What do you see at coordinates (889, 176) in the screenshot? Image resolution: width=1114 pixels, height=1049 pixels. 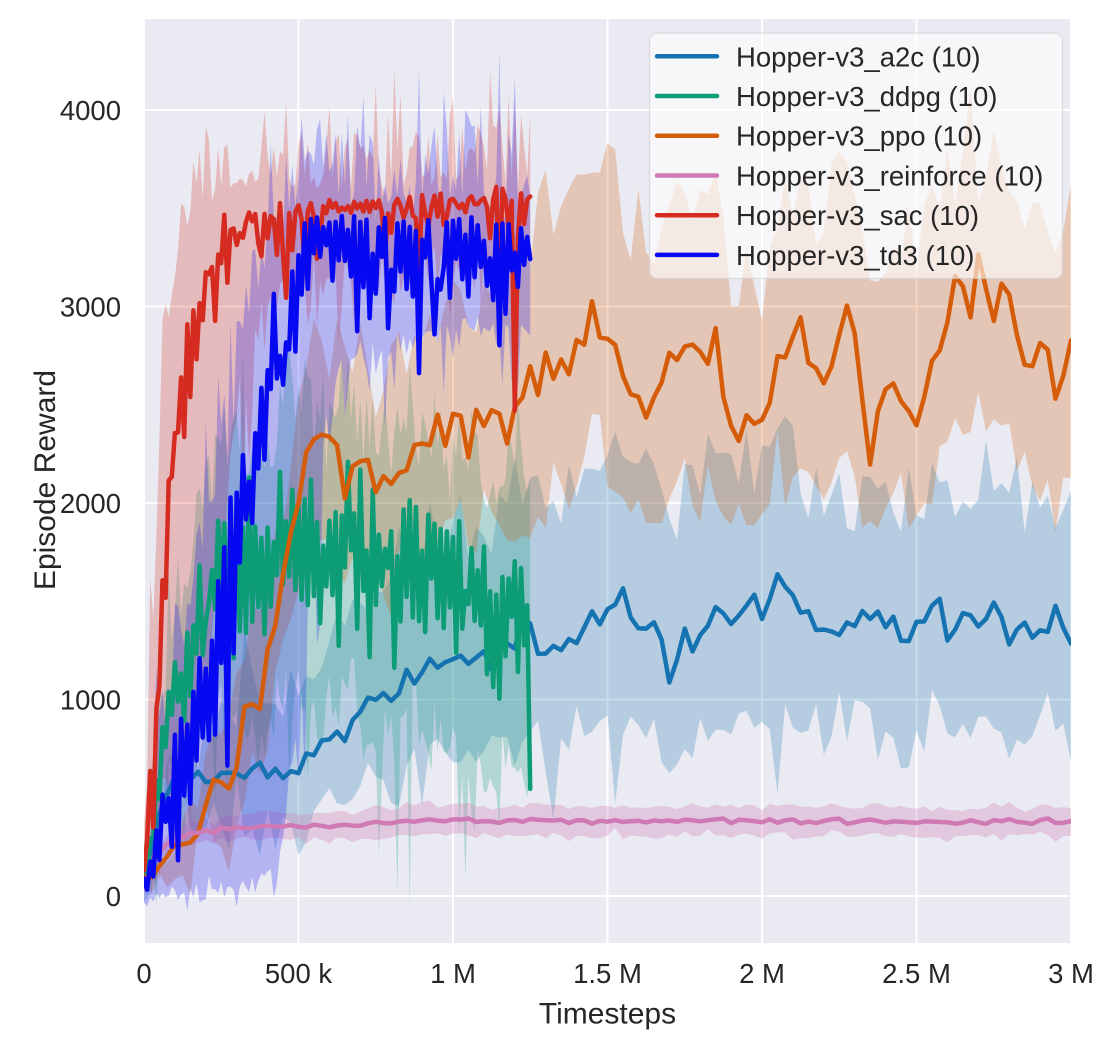 I see `svg-text: Hopper-v3_reinforce (10)` at bounding box center [889, 176].